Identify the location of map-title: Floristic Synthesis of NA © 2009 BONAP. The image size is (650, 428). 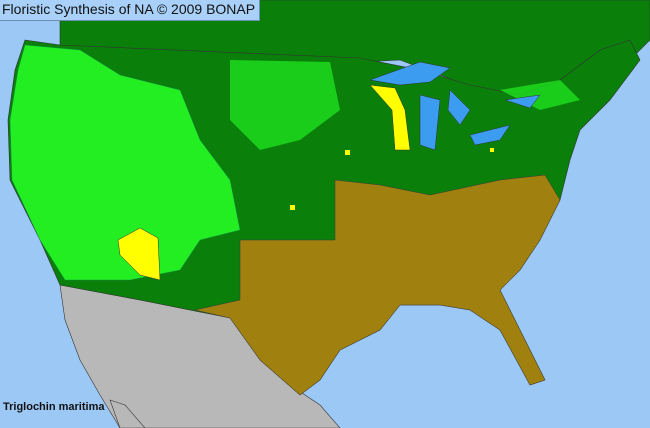
(130, 10).